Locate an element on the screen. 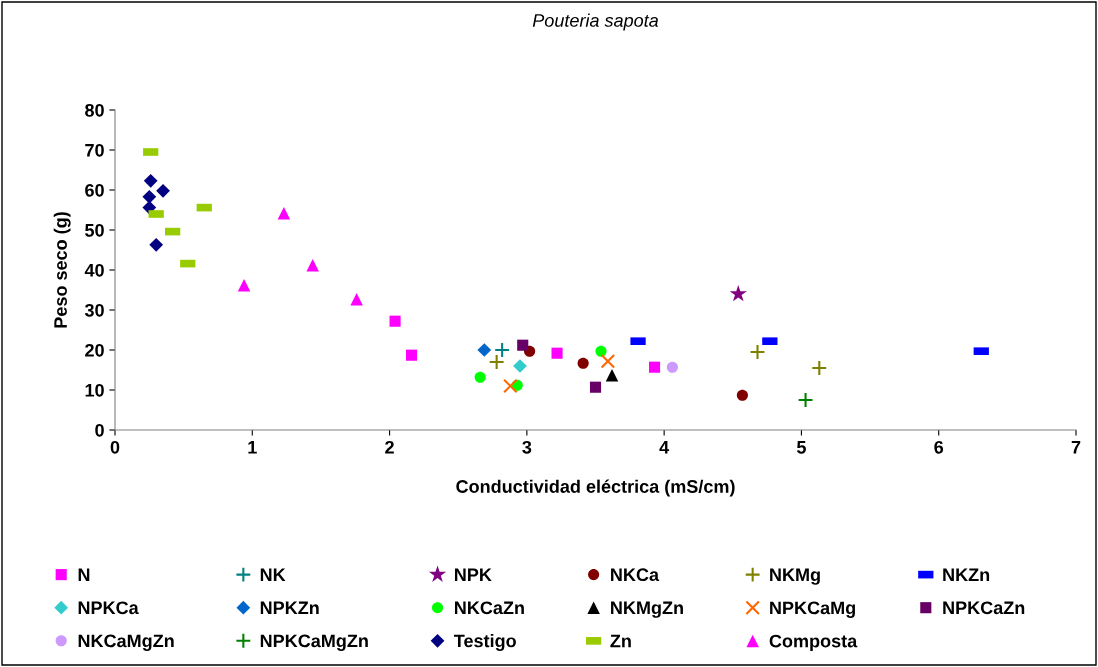  x-tick-label: 0 is located at coordinates (115, 447).